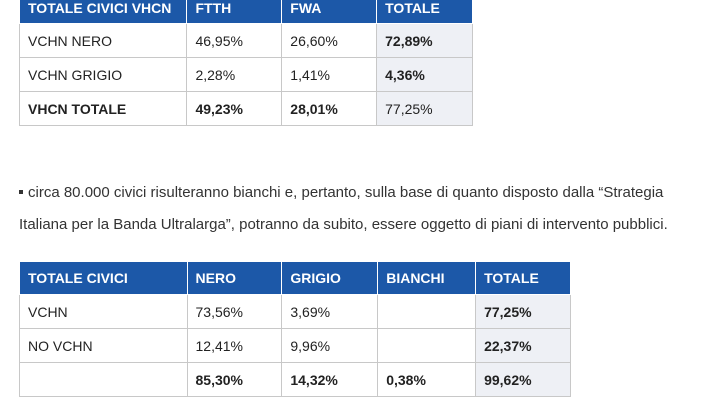 The width and height of the screenshot is (708, 400). Describe the element at coordinates (103, 311) in the screenshot. I see `table-cell: VCHN` at that location.